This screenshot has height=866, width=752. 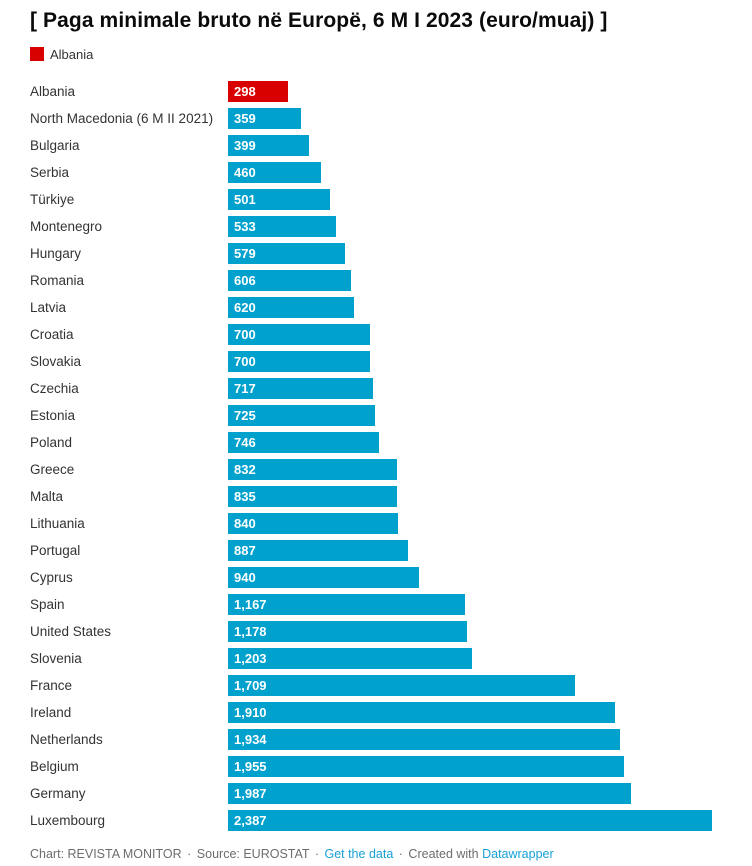 I want to click on chart-row: Croatia 700, so click(x=376, y=334).